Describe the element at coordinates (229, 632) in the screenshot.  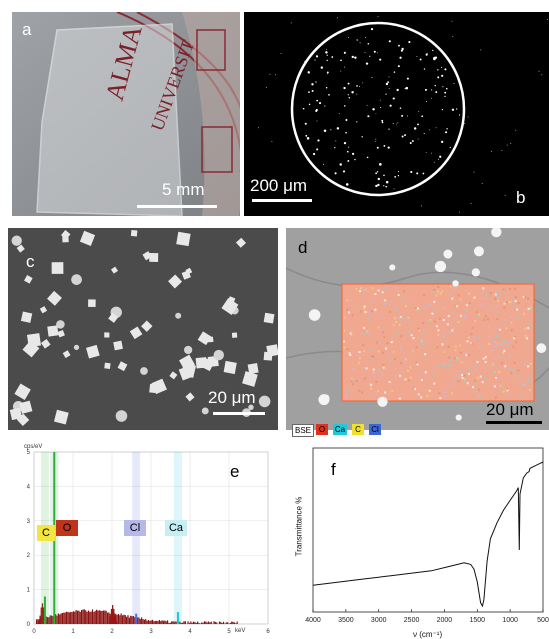
I see `x-tick-label: 5` at that location.